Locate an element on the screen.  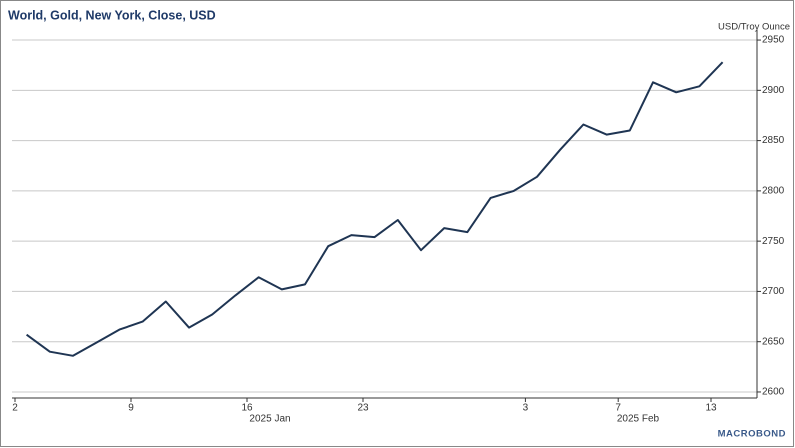
x-tick-label: 13 is located at coordinates (711, 408).